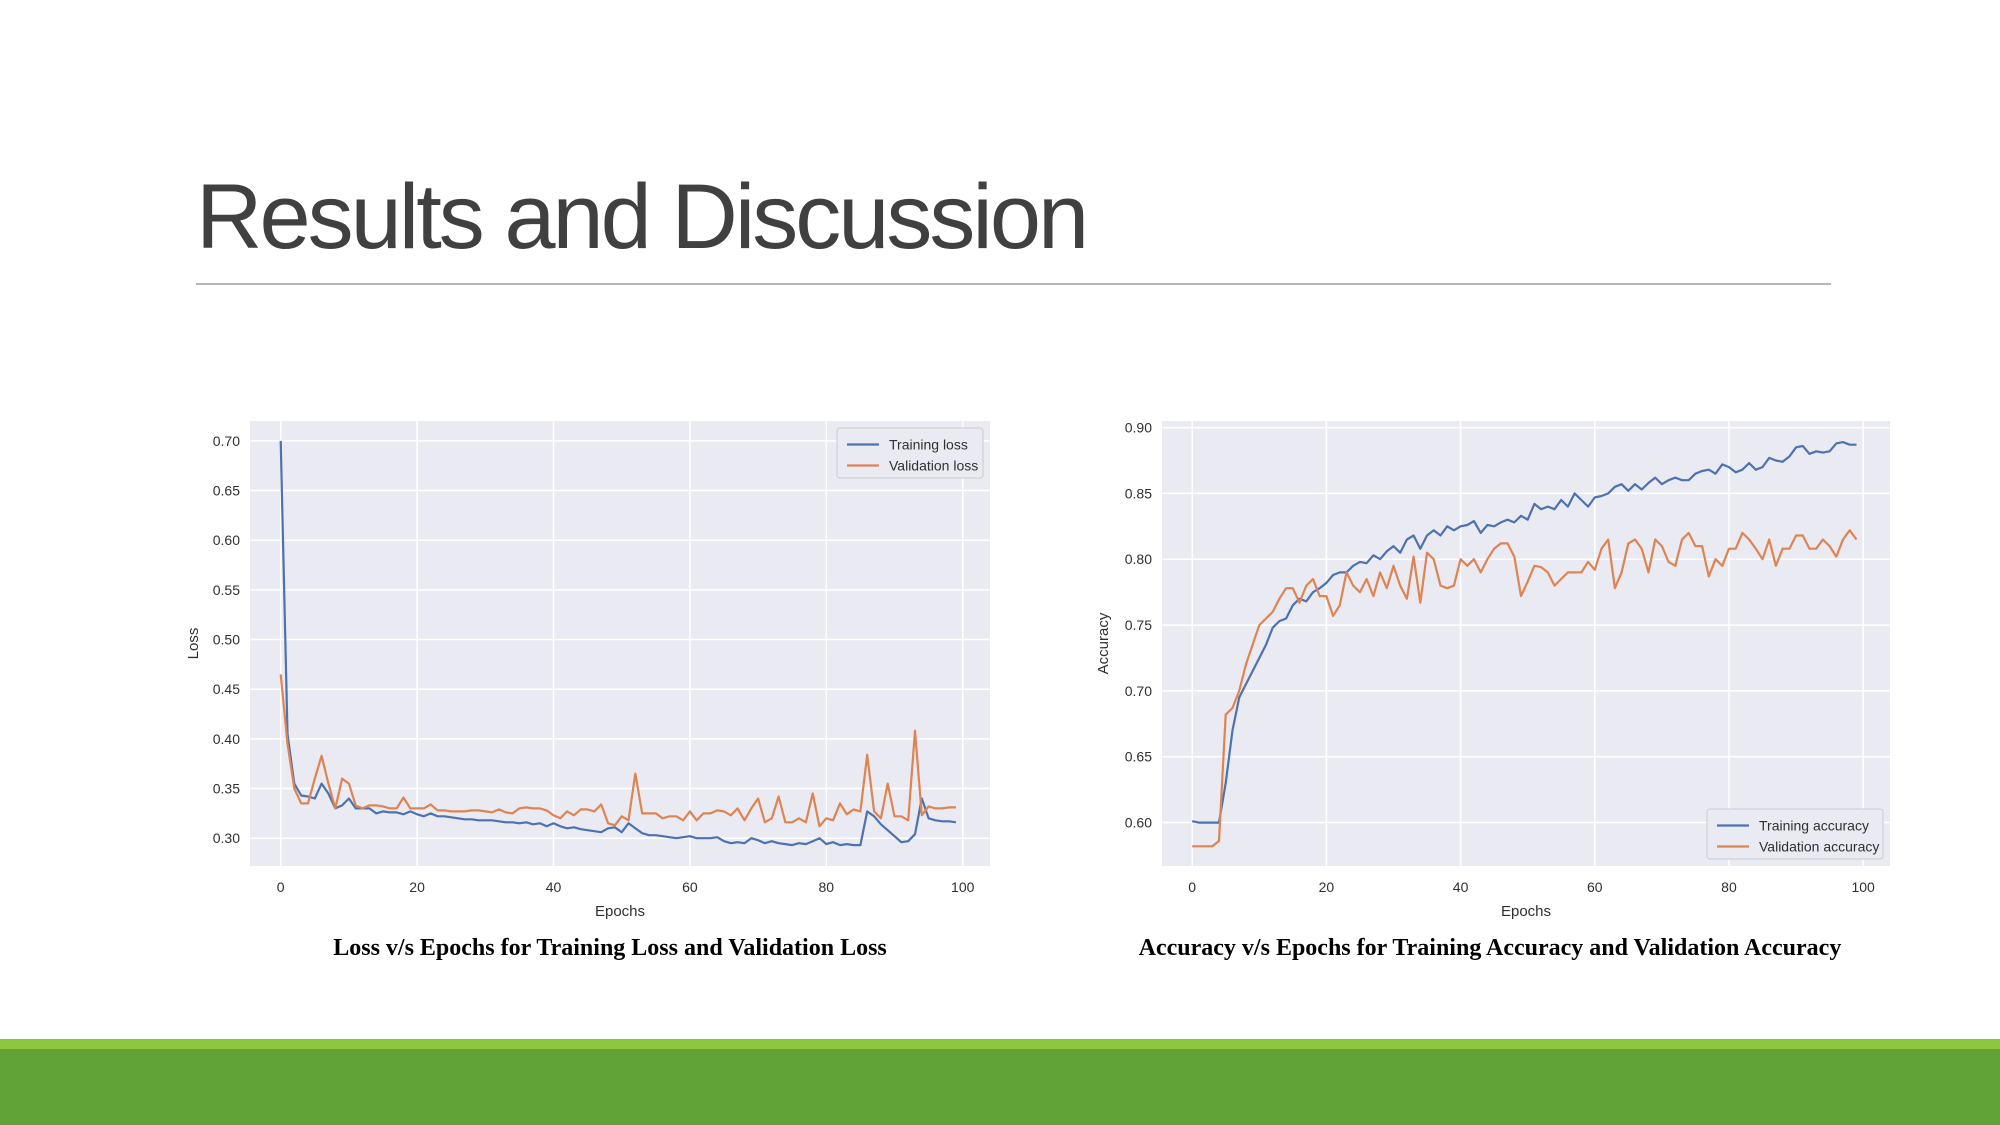 This screenshot has width=2000, height=1125. Describe the element at coordinates (1013, 284) in the screenshot. I see `title-divider` at that location.